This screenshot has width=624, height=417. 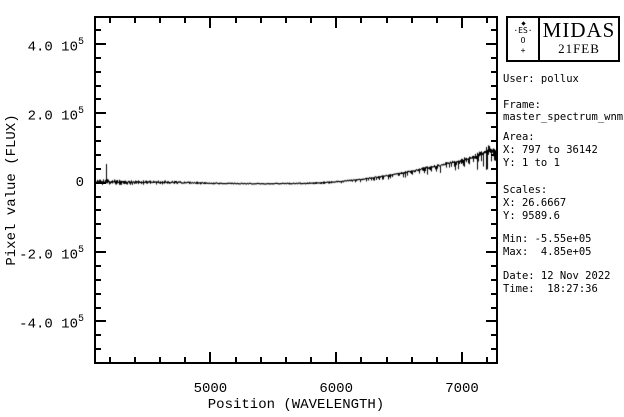 I want to click on time-field: Time: 18:27:36, so click(x=550, y=289).